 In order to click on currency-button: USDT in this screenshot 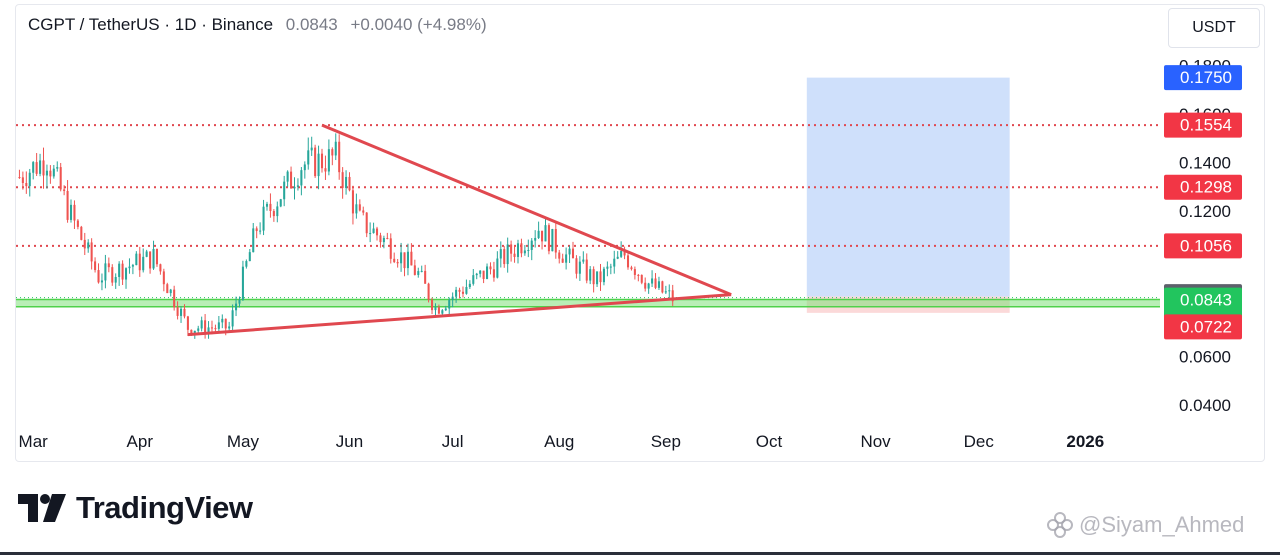, I will do `click(1214, 28)`.